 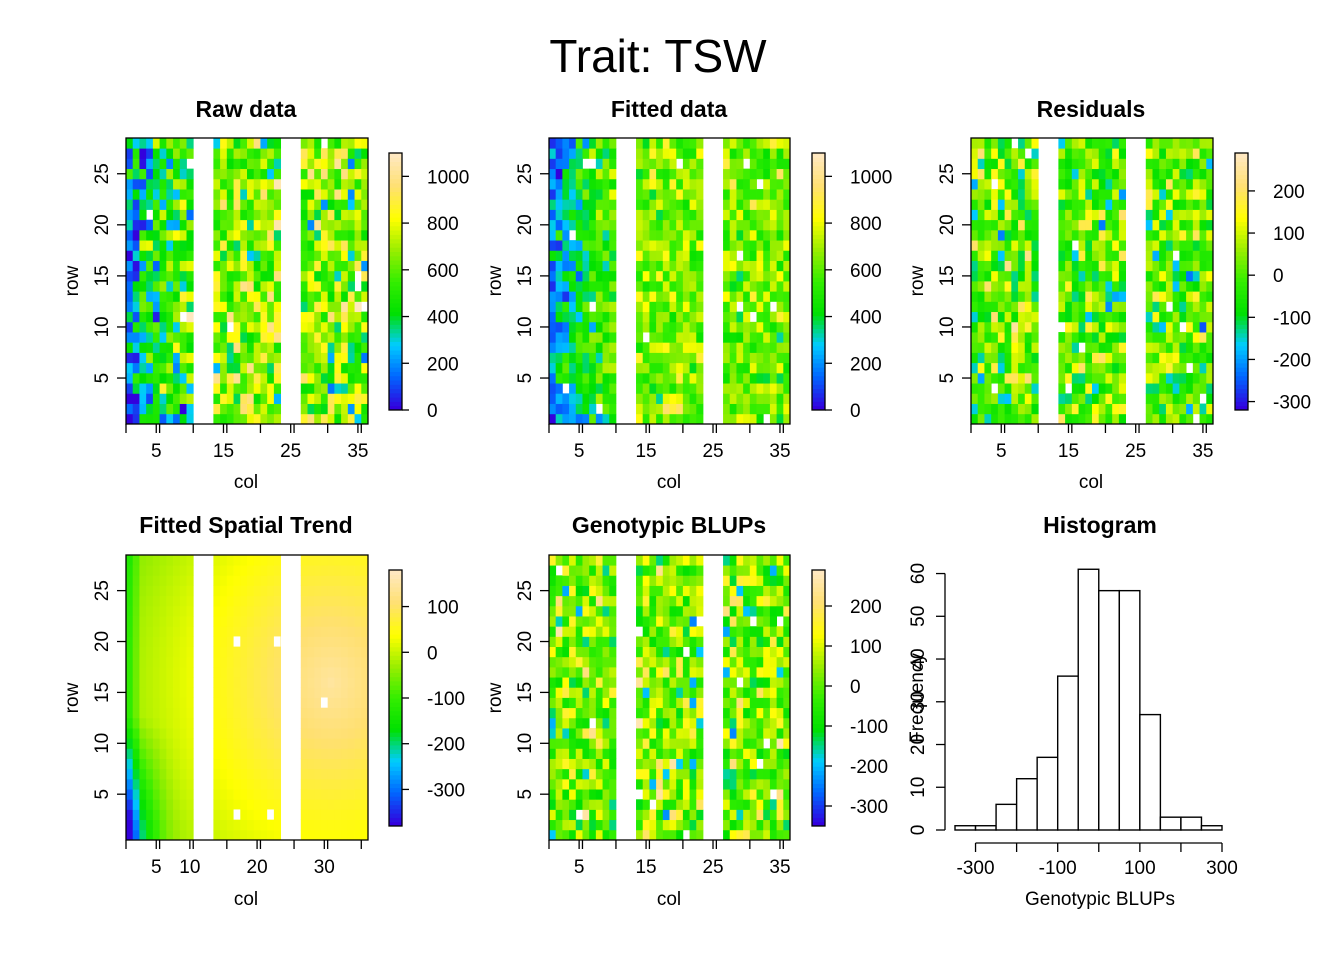 I want to click on x-axis-label: col, so click(x=669, y=899).